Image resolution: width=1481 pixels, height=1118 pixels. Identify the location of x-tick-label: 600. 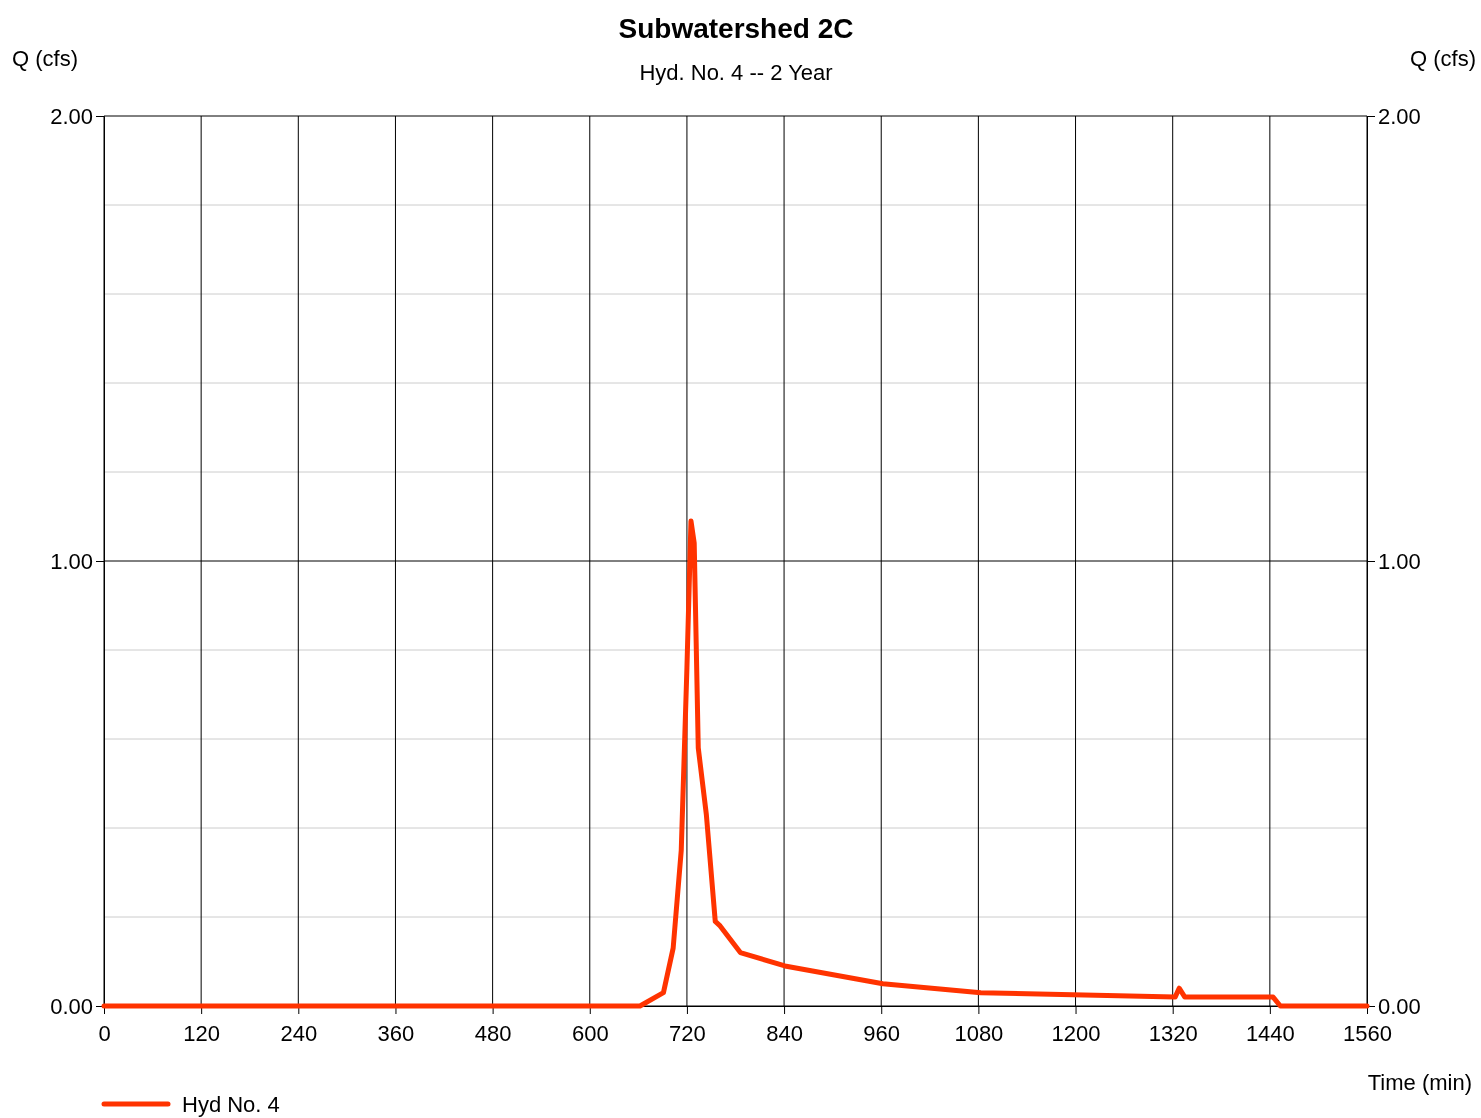
(590, 1034).